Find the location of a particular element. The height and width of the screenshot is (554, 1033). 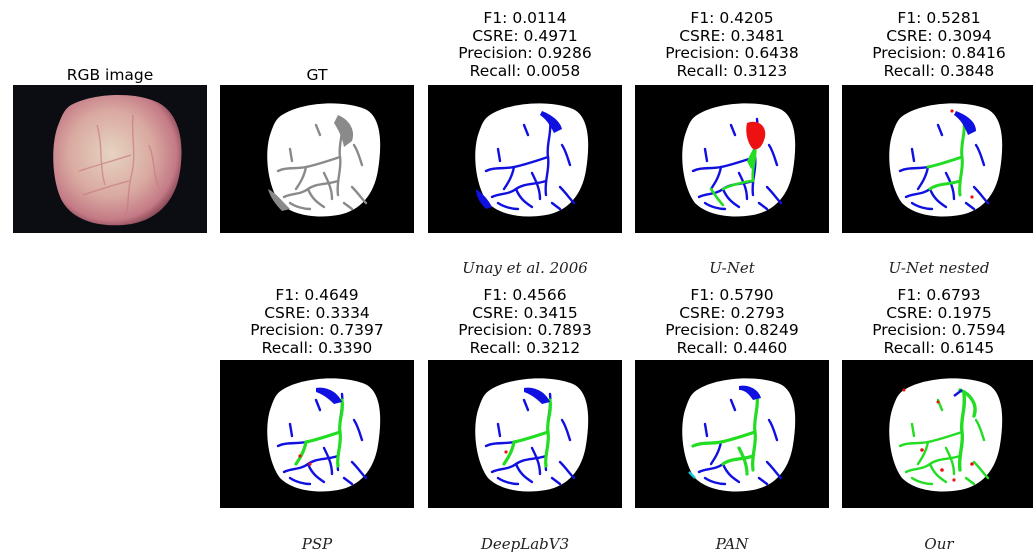

f1-score: F1: 0.6793 is located at coordinates (939, 295).